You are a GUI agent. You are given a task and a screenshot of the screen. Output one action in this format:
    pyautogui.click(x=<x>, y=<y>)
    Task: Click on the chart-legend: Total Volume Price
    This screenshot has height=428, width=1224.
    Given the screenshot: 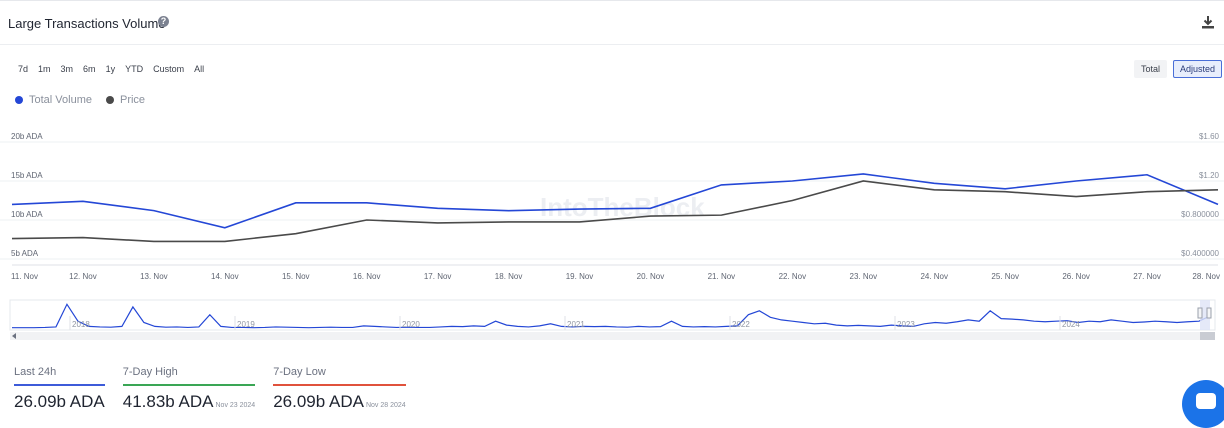 What is the action you would take?
    pyautogui.click(x=80, y=100)
    